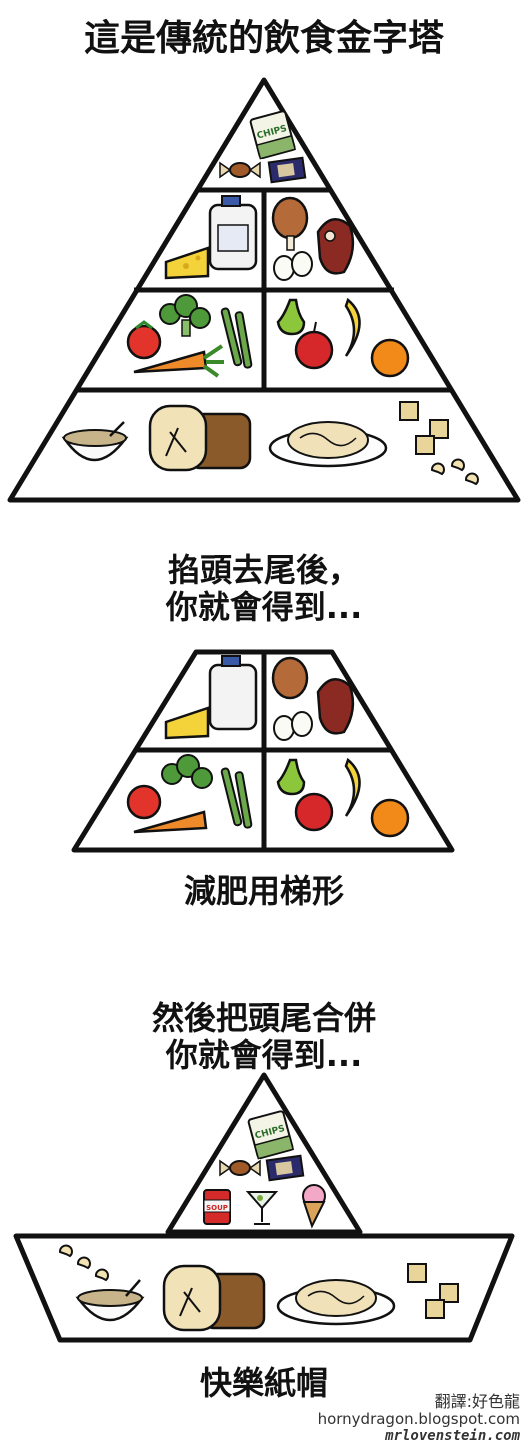 Image resolution: width=528 pixels, height=1450 pixels. I want to click on panel2-caption: 減肥用梯形, so click(263, 891).